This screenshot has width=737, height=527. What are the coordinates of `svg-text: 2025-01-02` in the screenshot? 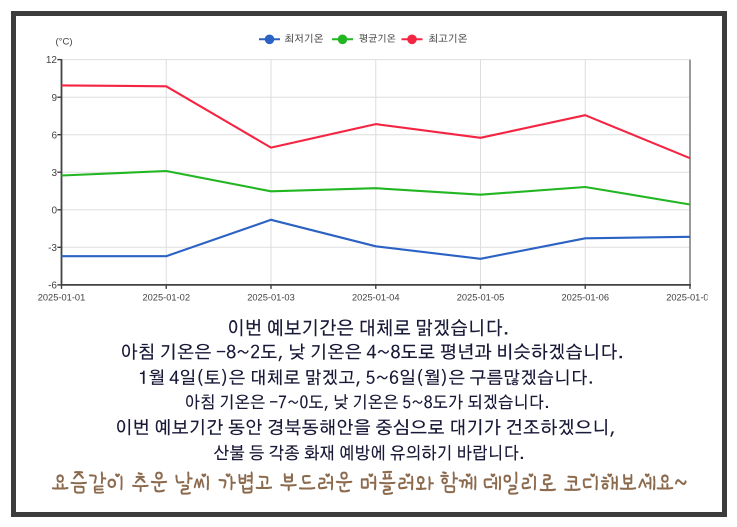 It's located at (166, 297).